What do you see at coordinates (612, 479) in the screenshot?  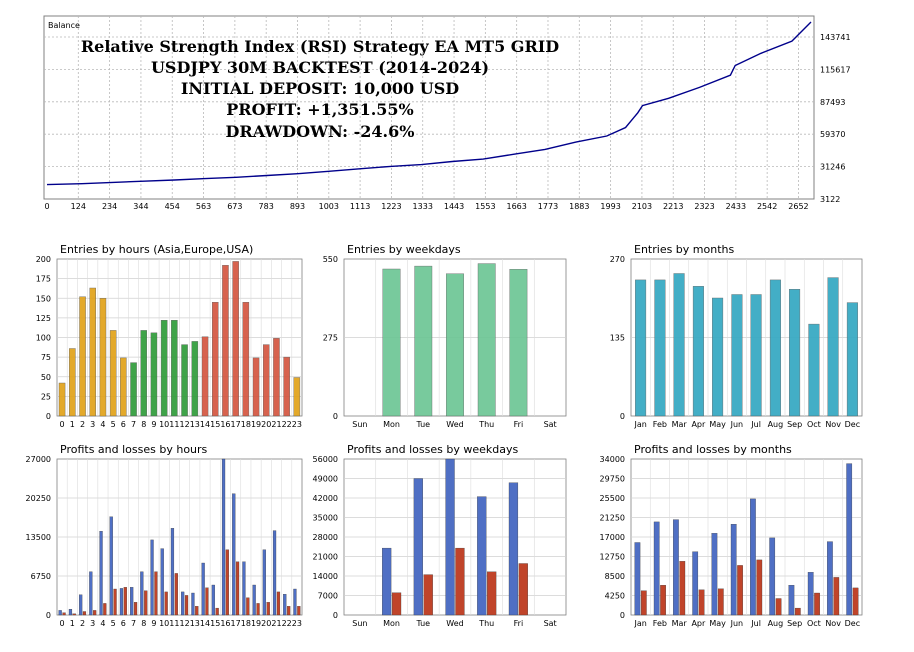 I see `y-tick-label: 29750` at bounding box center [612, 479].